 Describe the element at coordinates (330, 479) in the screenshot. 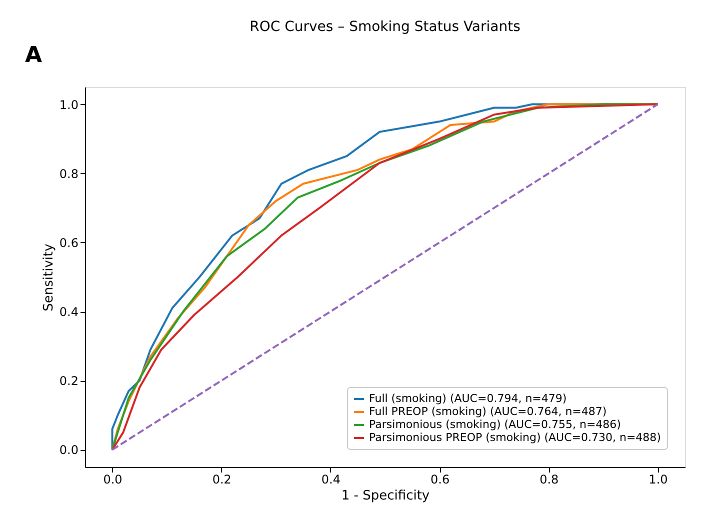

I see `x-tick-label: 0.4` at that location.